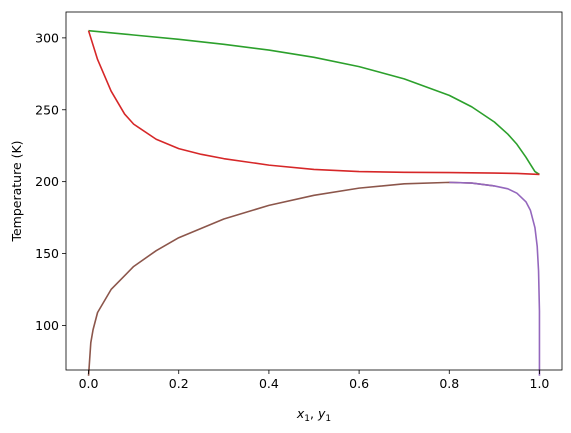 This screenshot has height=433, width=571. What do you see at coordinates (179, 383) in the screenshot?
I see `x-tick-label: 0.2` at bounding box center [179, 383].